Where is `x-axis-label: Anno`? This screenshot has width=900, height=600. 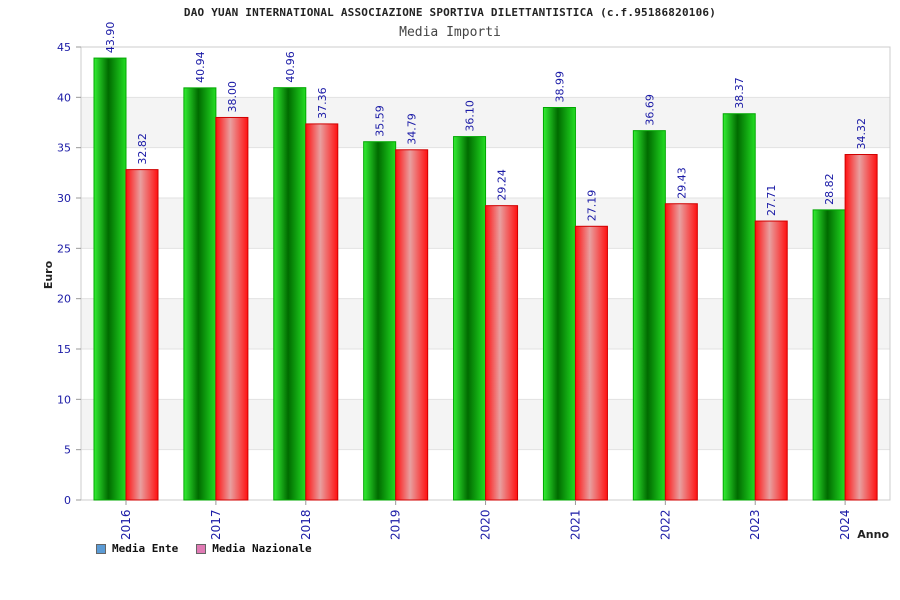
x-axis-label: Anno is located at coordinates (873, 534).